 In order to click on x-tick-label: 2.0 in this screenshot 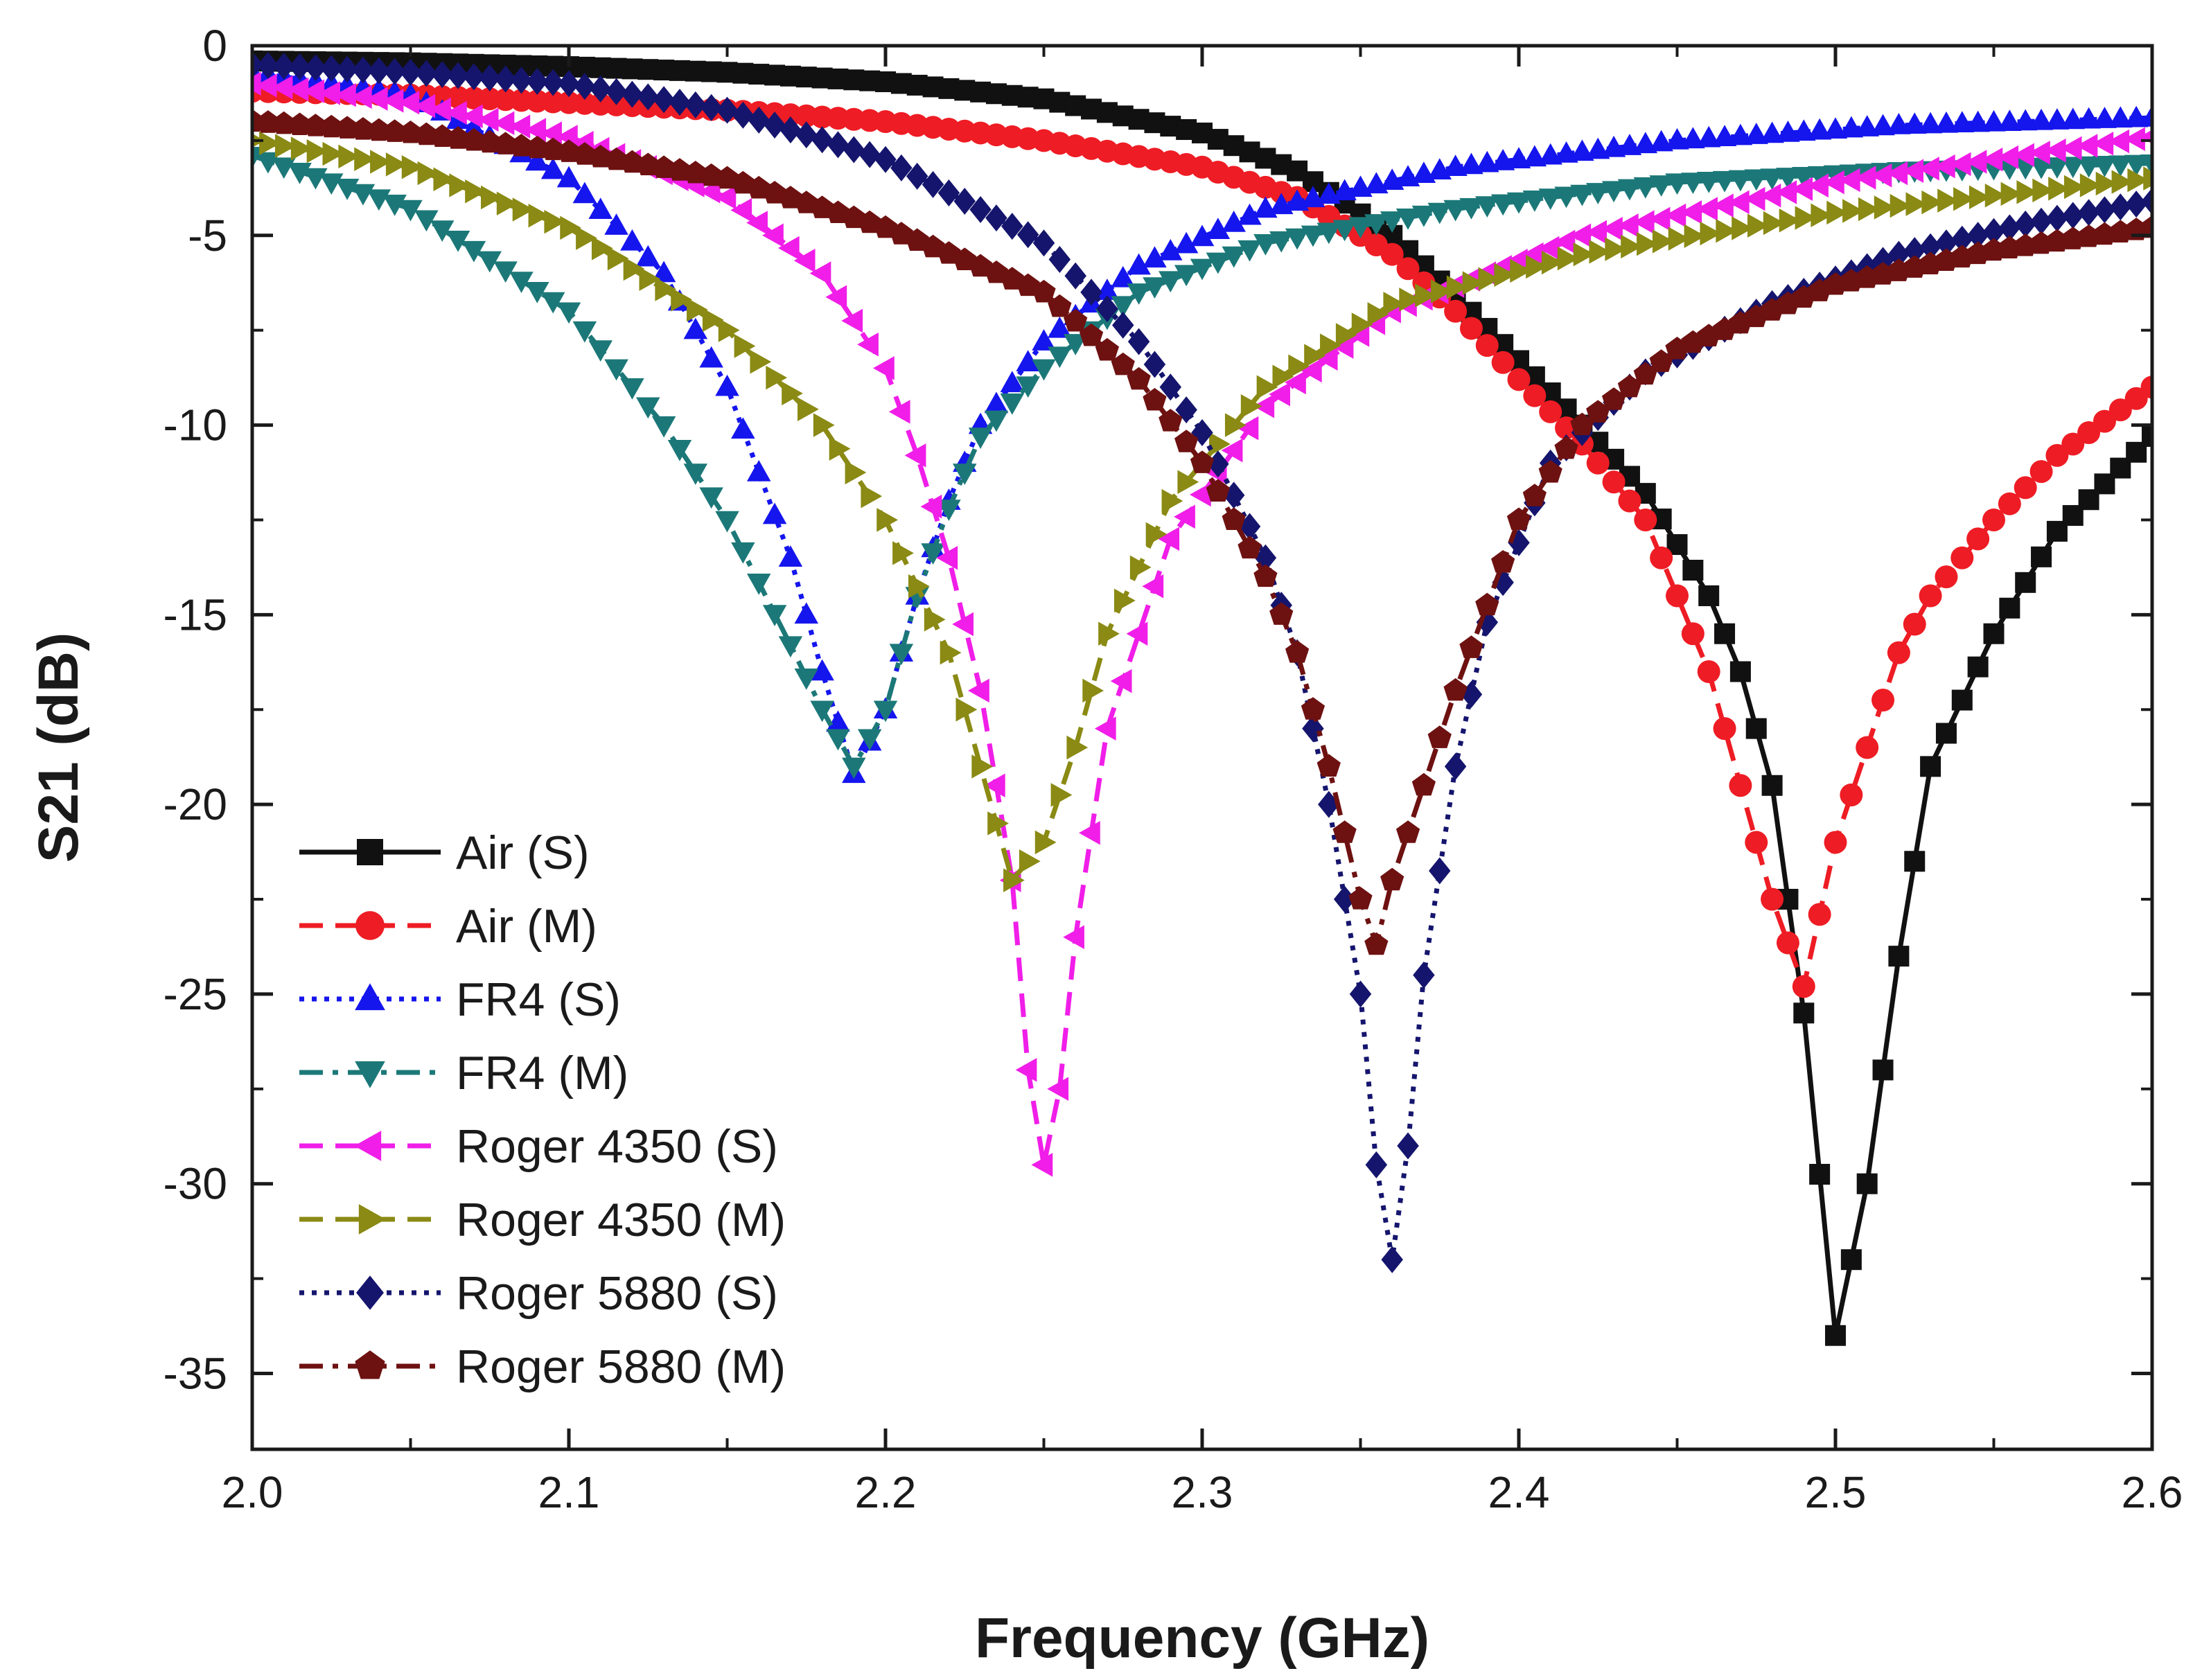, I will do `click(252, 1492)`.